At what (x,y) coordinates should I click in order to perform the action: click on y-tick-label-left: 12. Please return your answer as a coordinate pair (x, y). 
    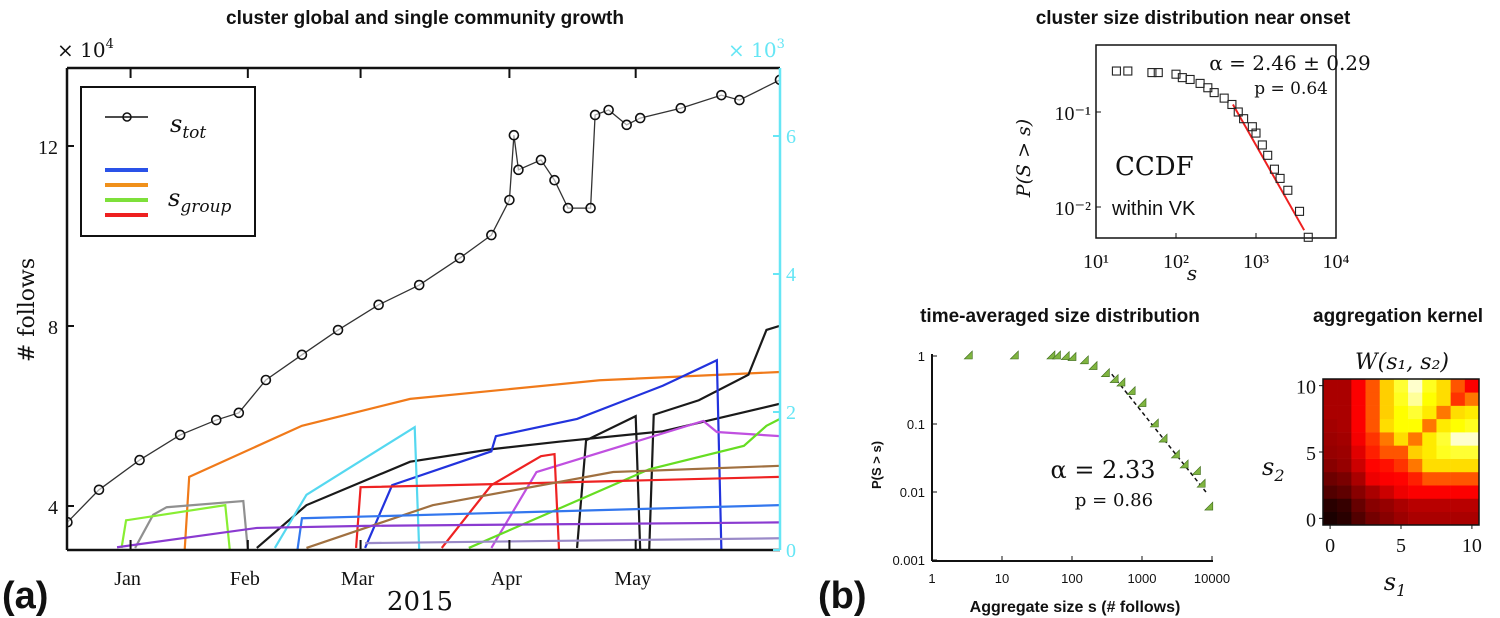
    Looking at the image, I should click on (48, 148).